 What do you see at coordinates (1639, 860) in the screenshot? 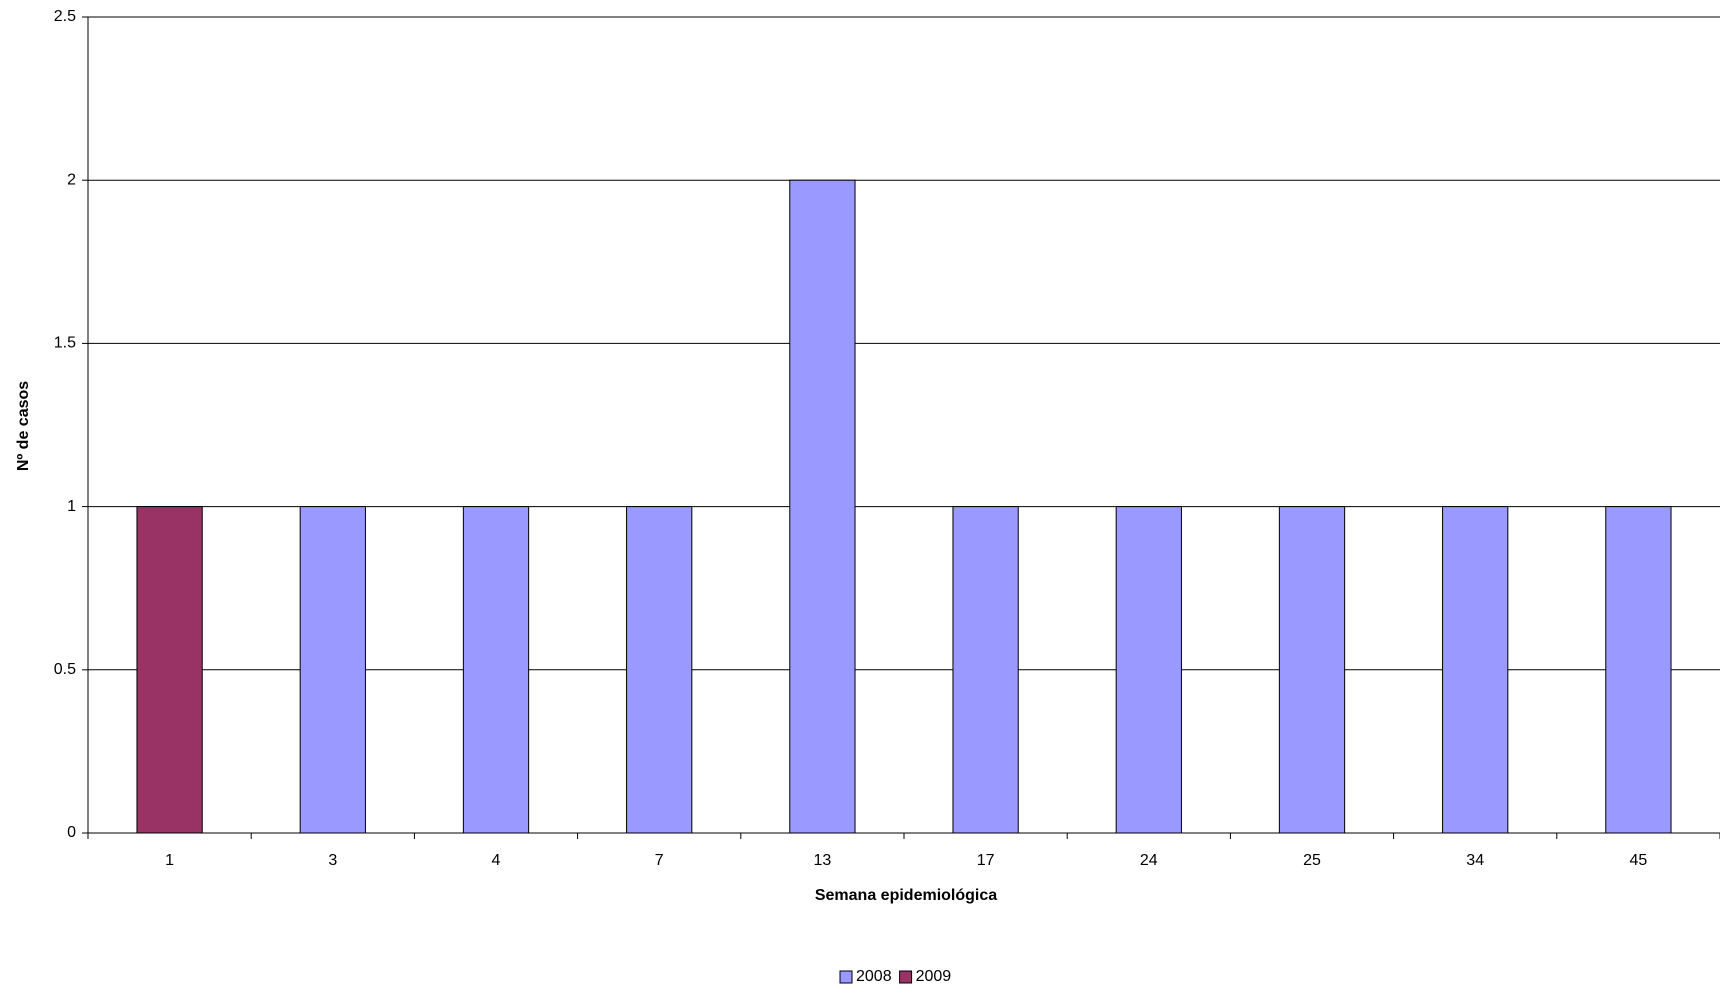
I see `x-tick-label: 45` at bounding box center [1639, 860].